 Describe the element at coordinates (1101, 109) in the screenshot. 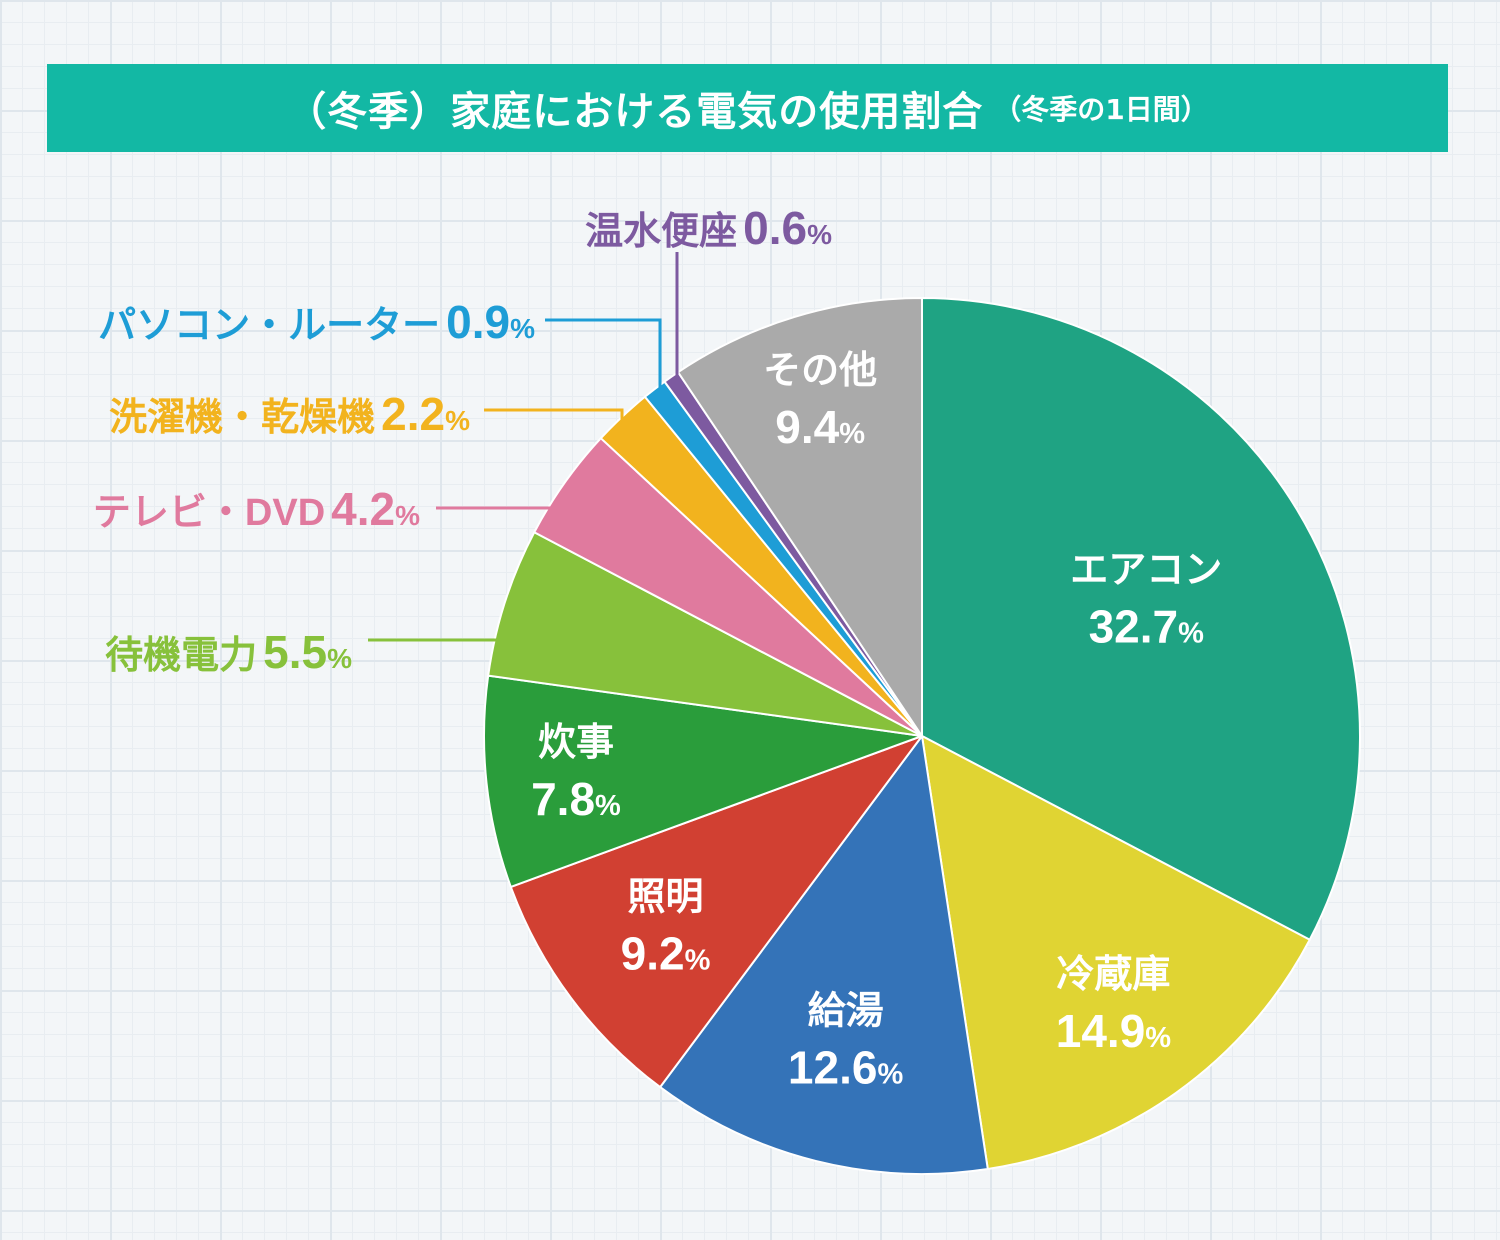

I see `chart-subtitle: （冬季の1日間）` at that location.